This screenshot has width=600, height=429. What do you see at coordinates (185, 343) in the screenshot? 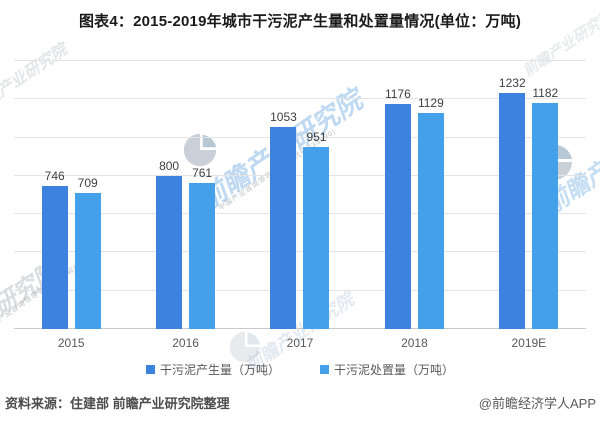
I see `x-tick-label: 2016` at bounding box center [185, 343].